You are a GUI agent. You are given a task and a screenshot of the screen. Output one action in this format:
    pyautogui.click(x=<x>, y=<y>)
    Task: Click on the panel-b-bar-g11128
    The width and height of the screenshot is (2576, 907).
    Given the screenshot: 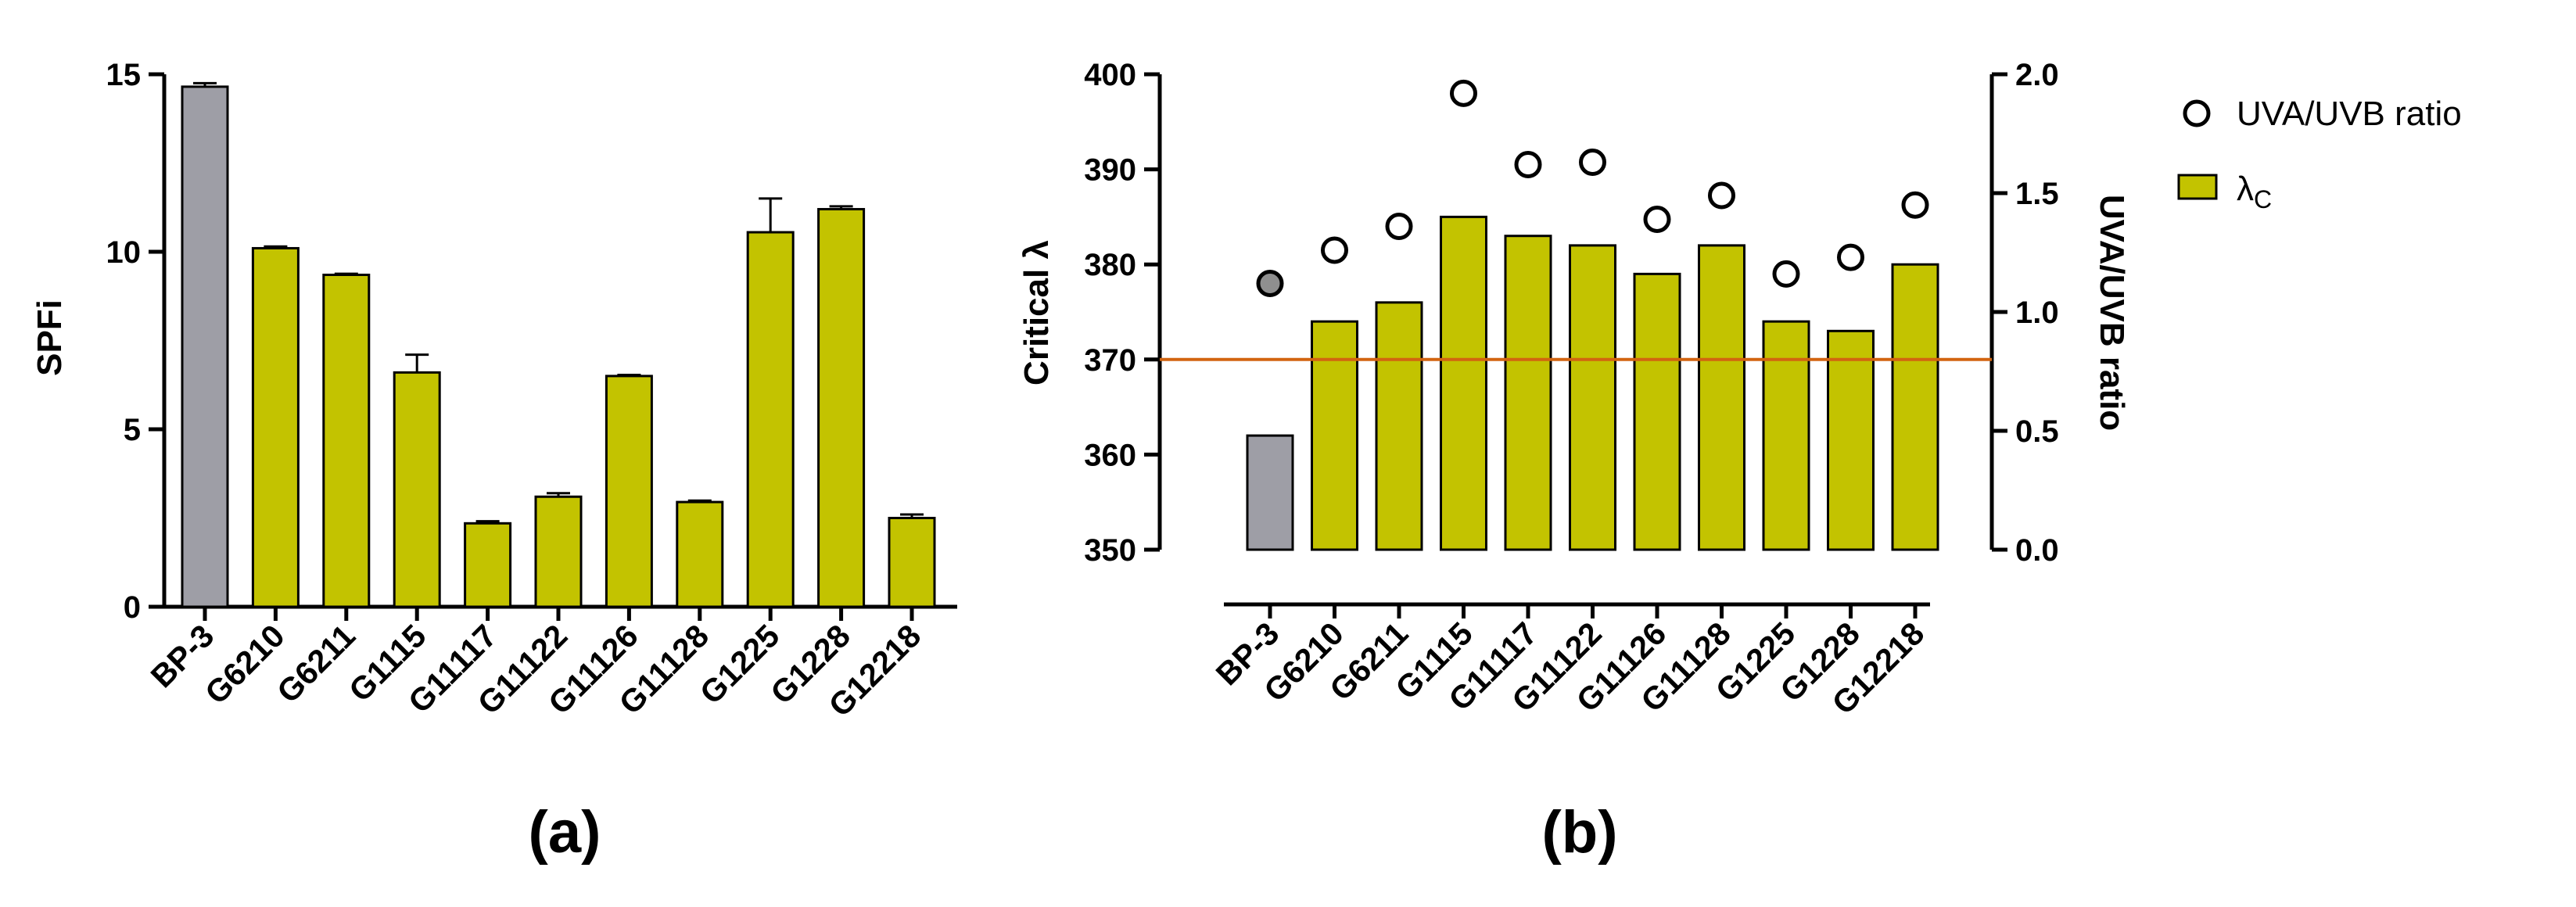 What is the action you would take?
    pyautogui.click(x=1721, y=397)
    